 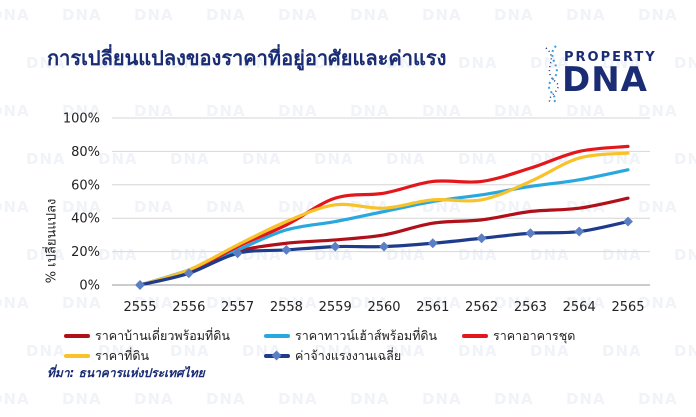 What do you see at coordinates (89, 286) in the screenshot?
I see `y-tick-label: 0%` at bounding box center [89, 286].